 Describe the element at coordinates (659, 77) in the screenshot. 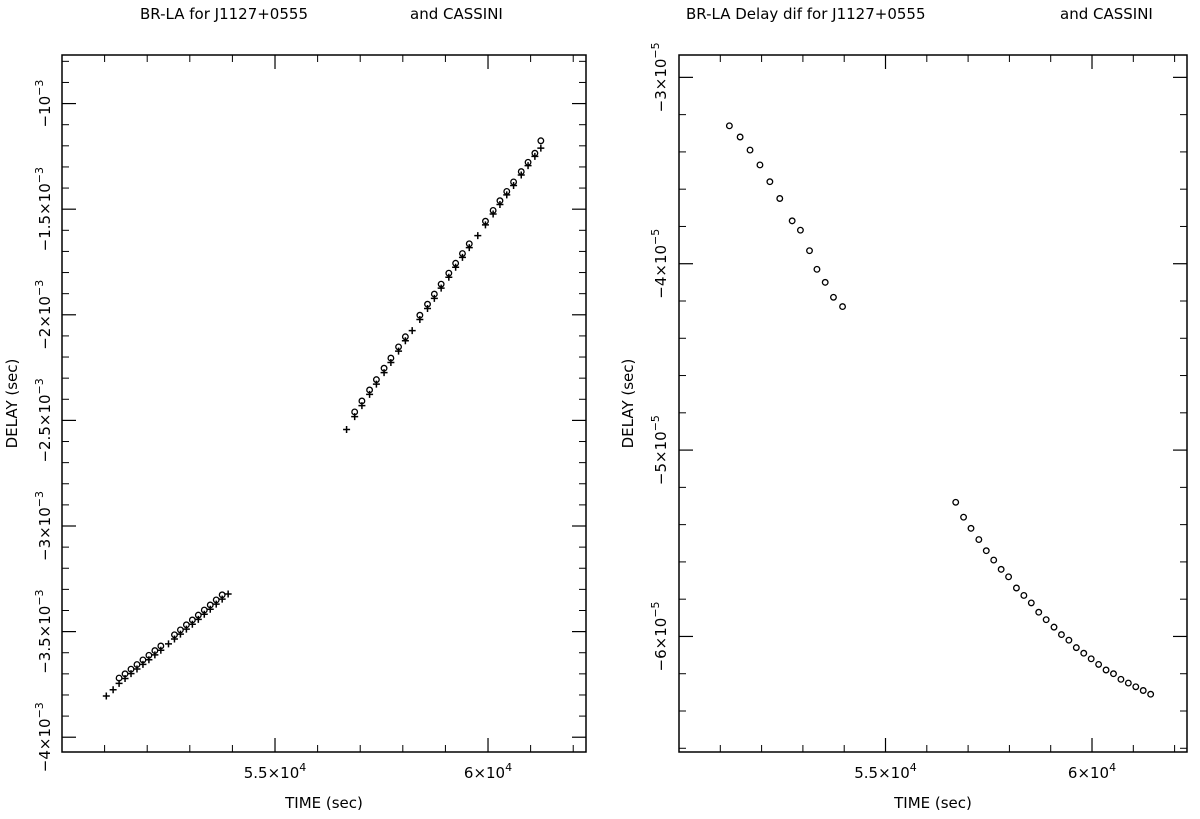

I see `y-tick-label: −3×10−5` at that location.